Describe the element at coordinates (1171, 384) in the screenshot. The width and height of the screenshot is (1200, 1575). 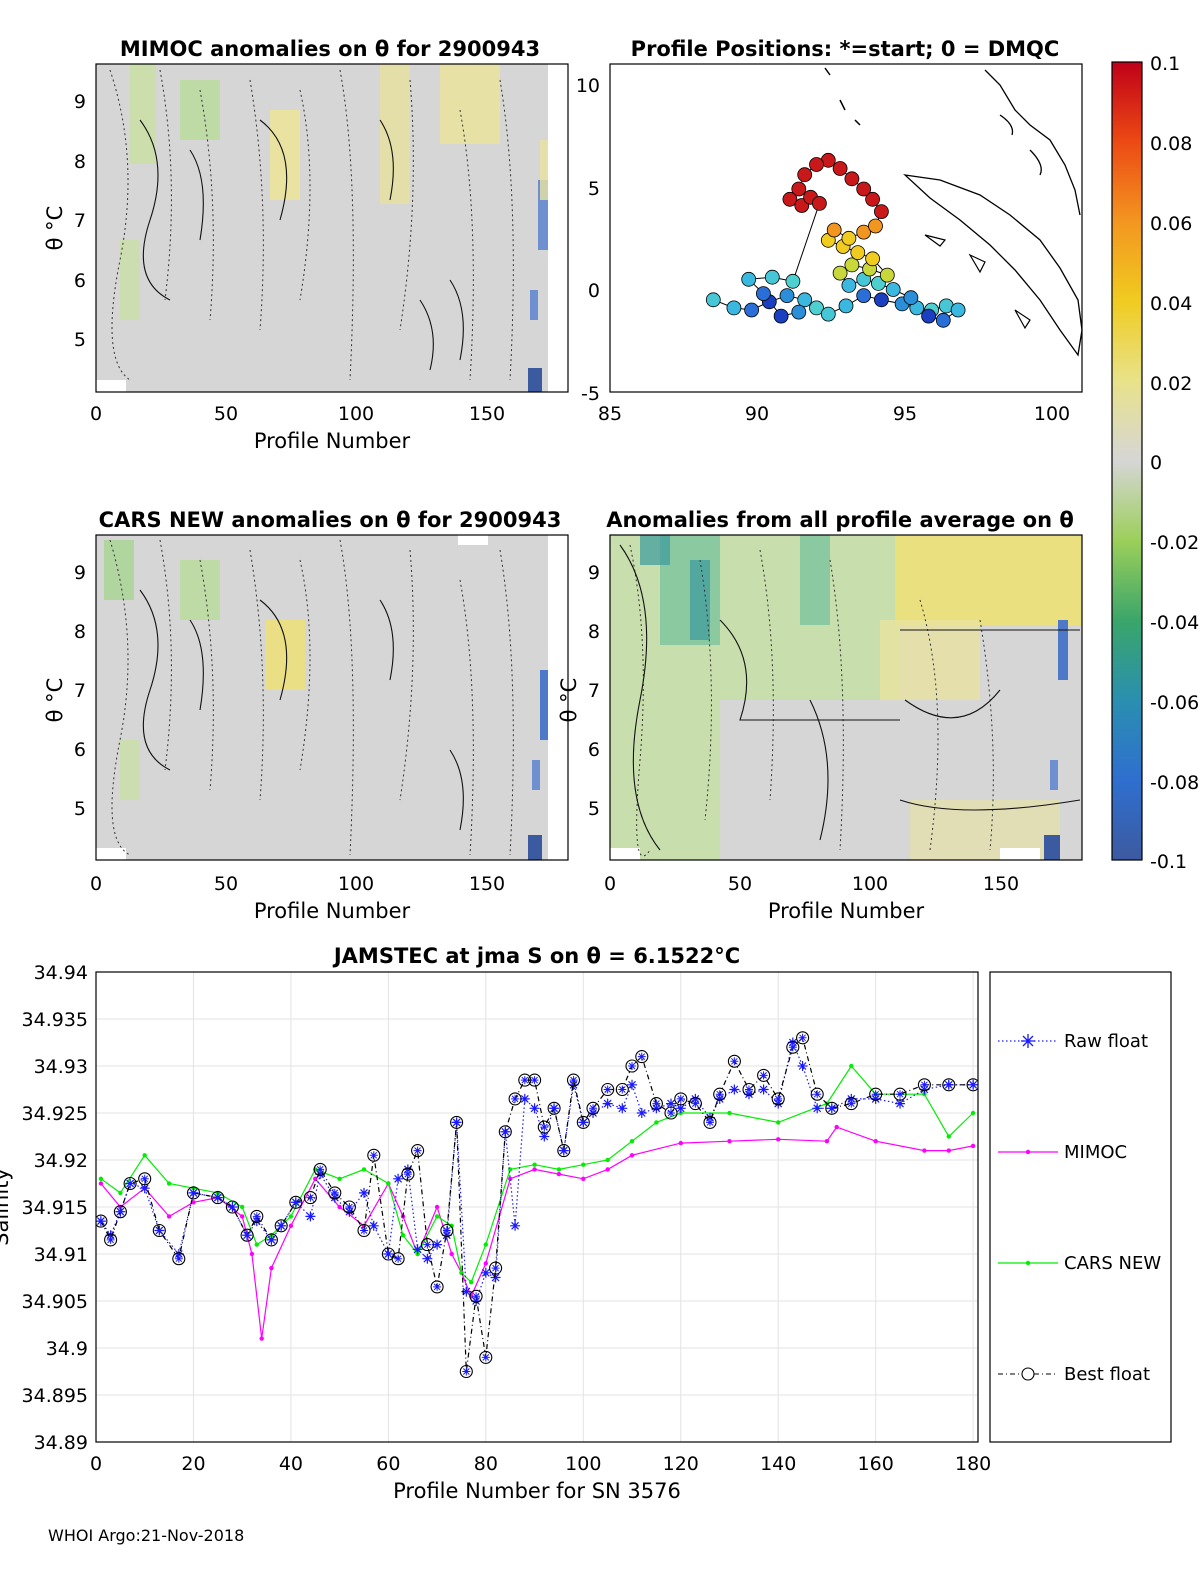
I see `colorbar-tick: 0.02` at that location.